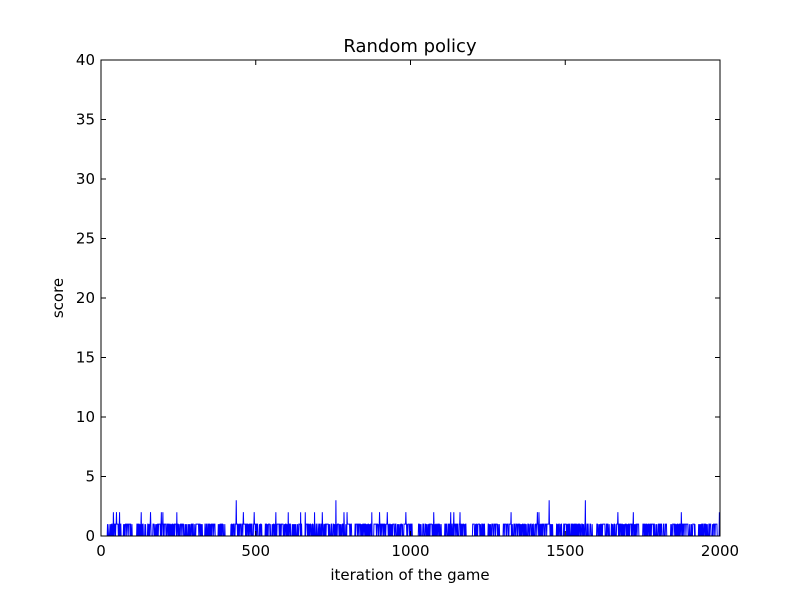  Describe the element at coordinates (409, 575) in the screenshot. I see `x-axis-label: iteration of the game` at that location.